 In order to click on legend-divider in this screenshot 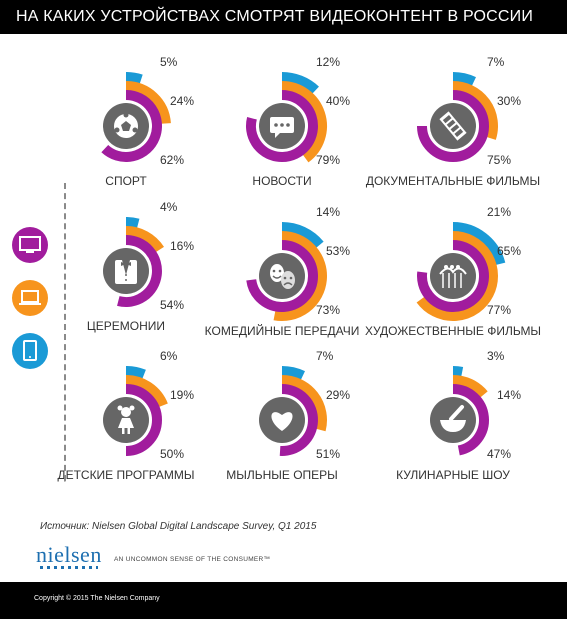, I will do `click(65, 332)`.